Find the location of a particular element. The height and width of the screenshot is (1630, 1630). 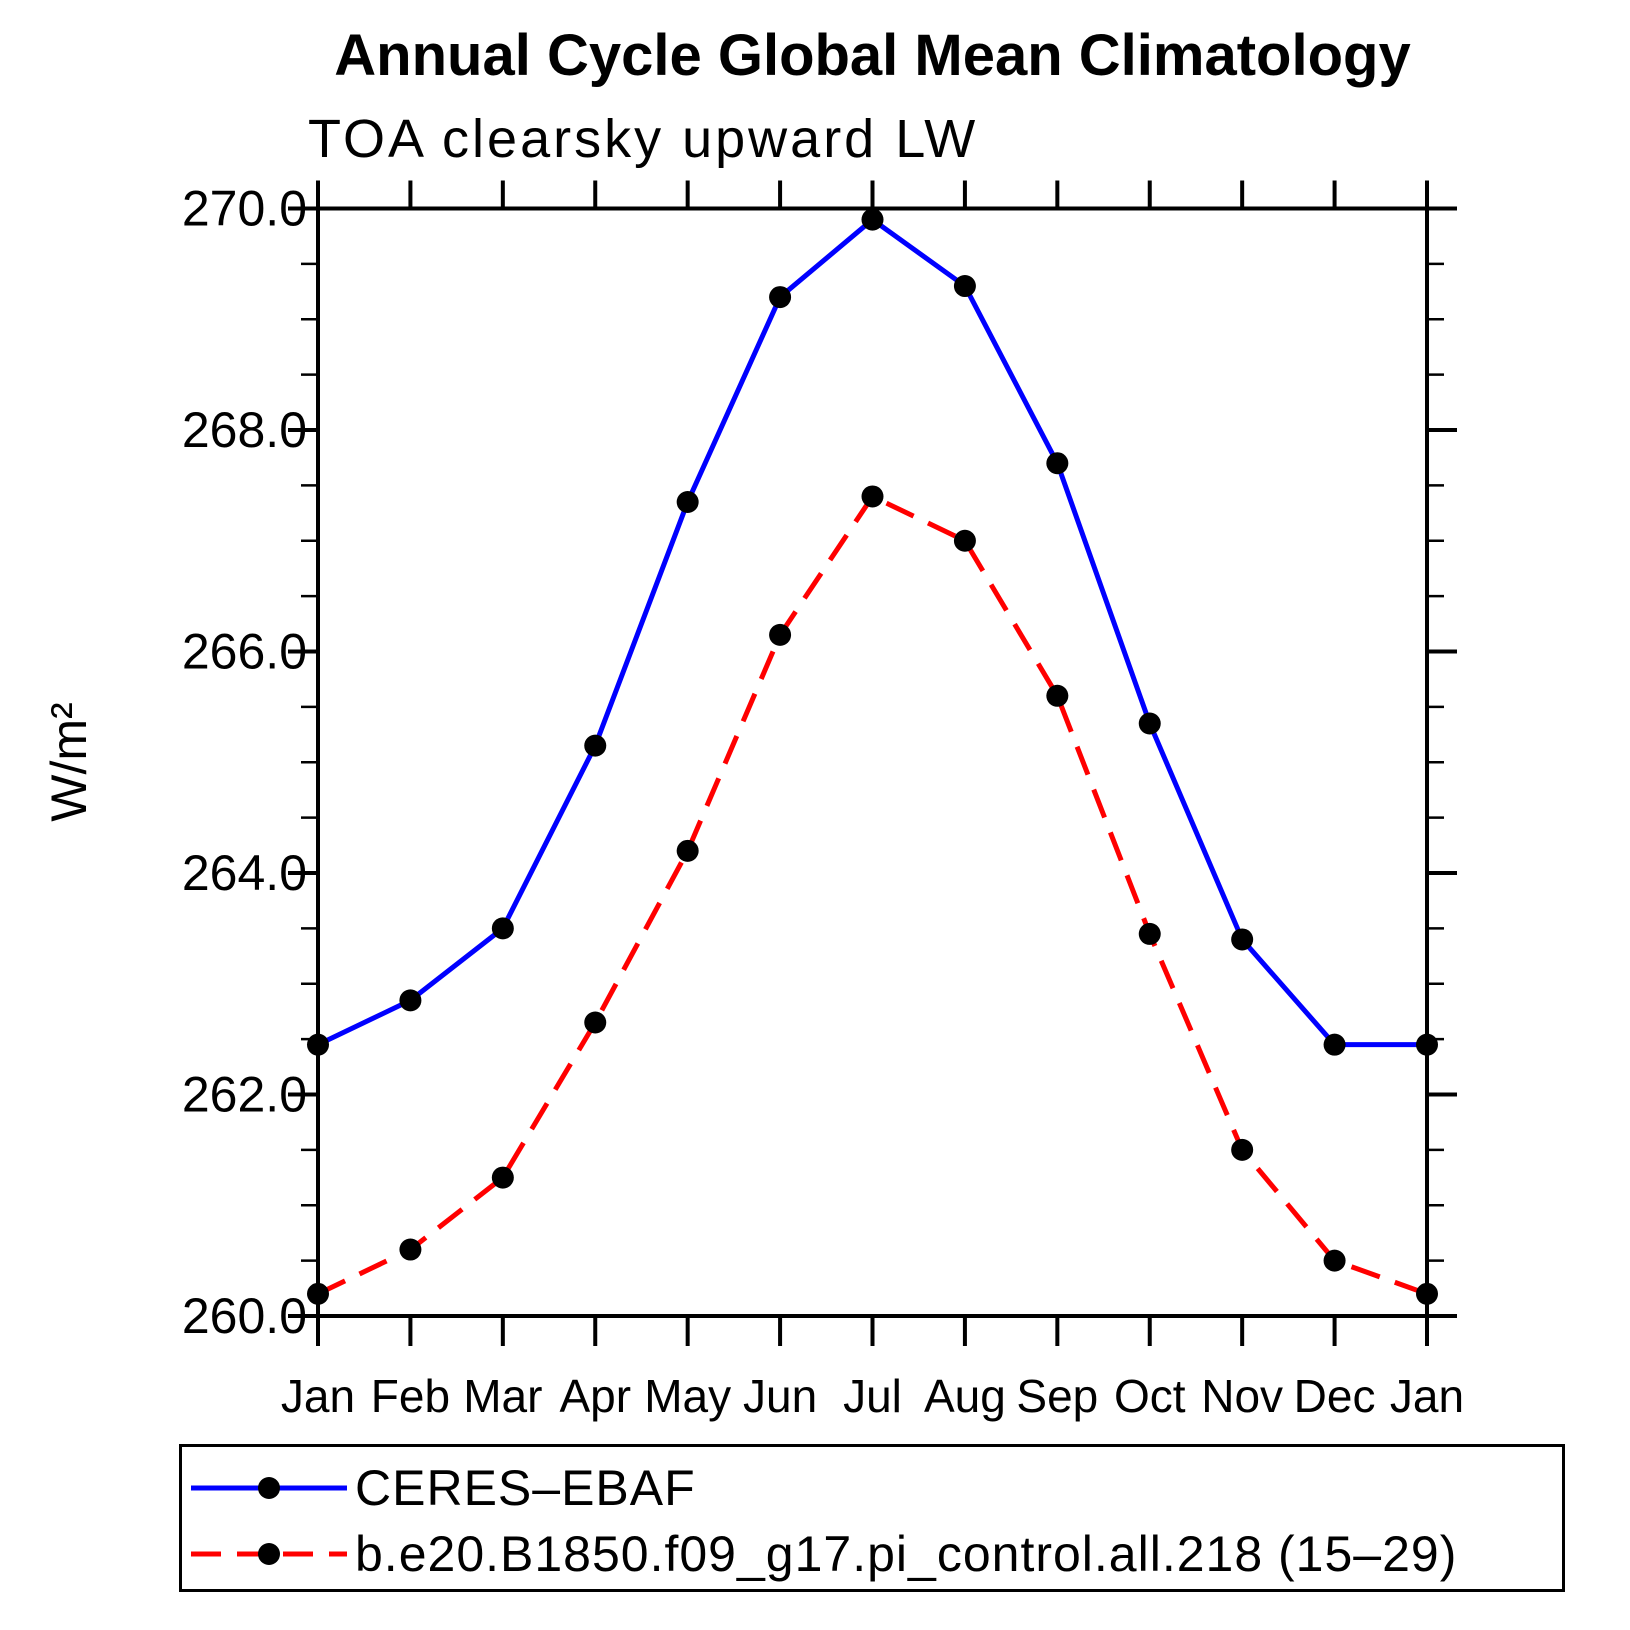

x-tick-label: Dec is located at coordinates (1335, 1396).